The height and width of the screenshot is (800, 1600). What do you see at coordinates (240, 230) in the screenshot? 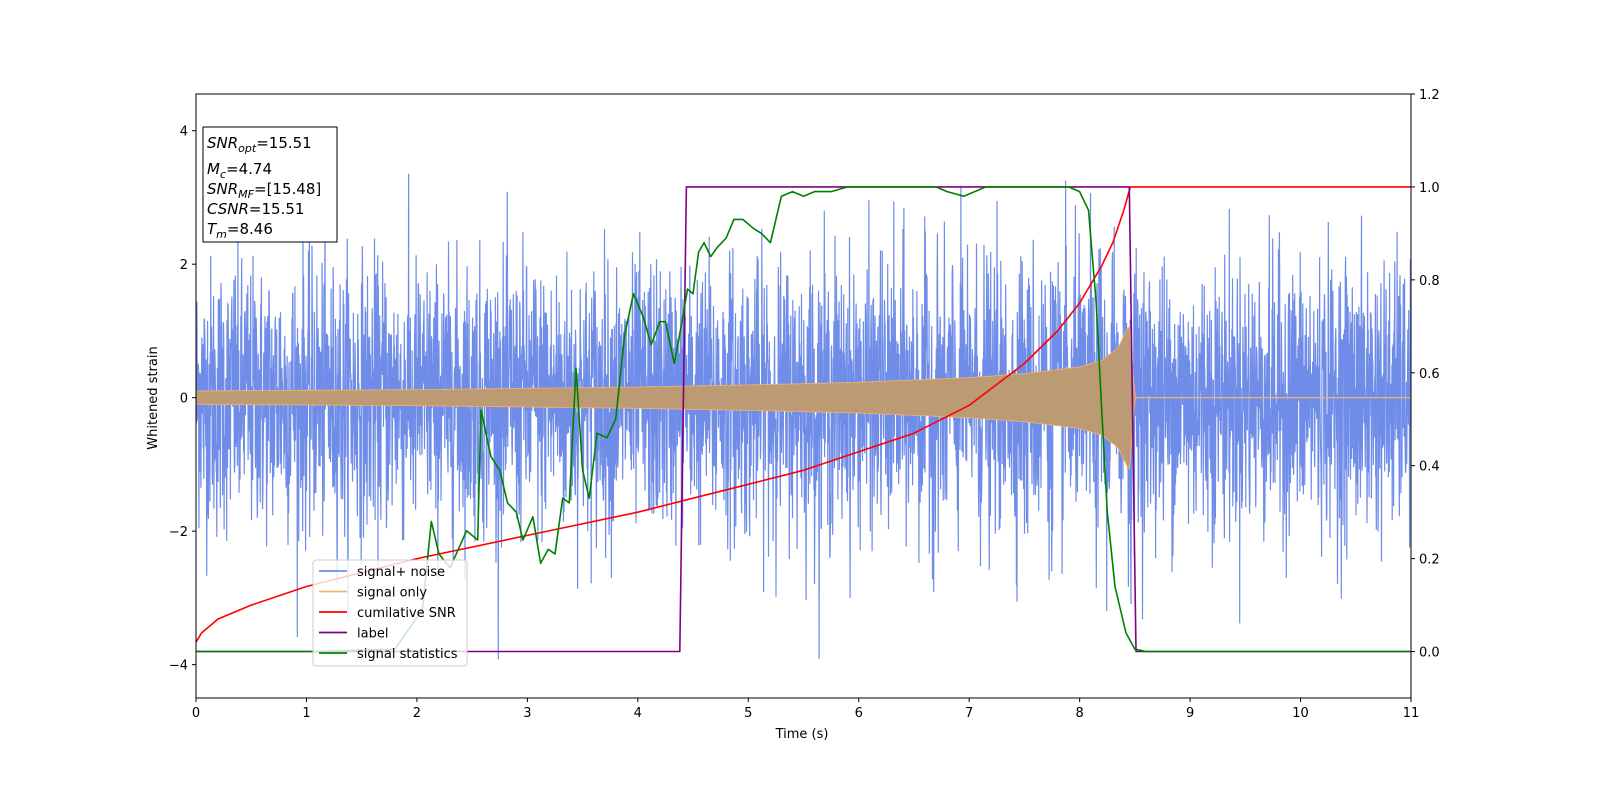
I see `annotation-line: Tm=8.46` at bounding box center [240, 230].